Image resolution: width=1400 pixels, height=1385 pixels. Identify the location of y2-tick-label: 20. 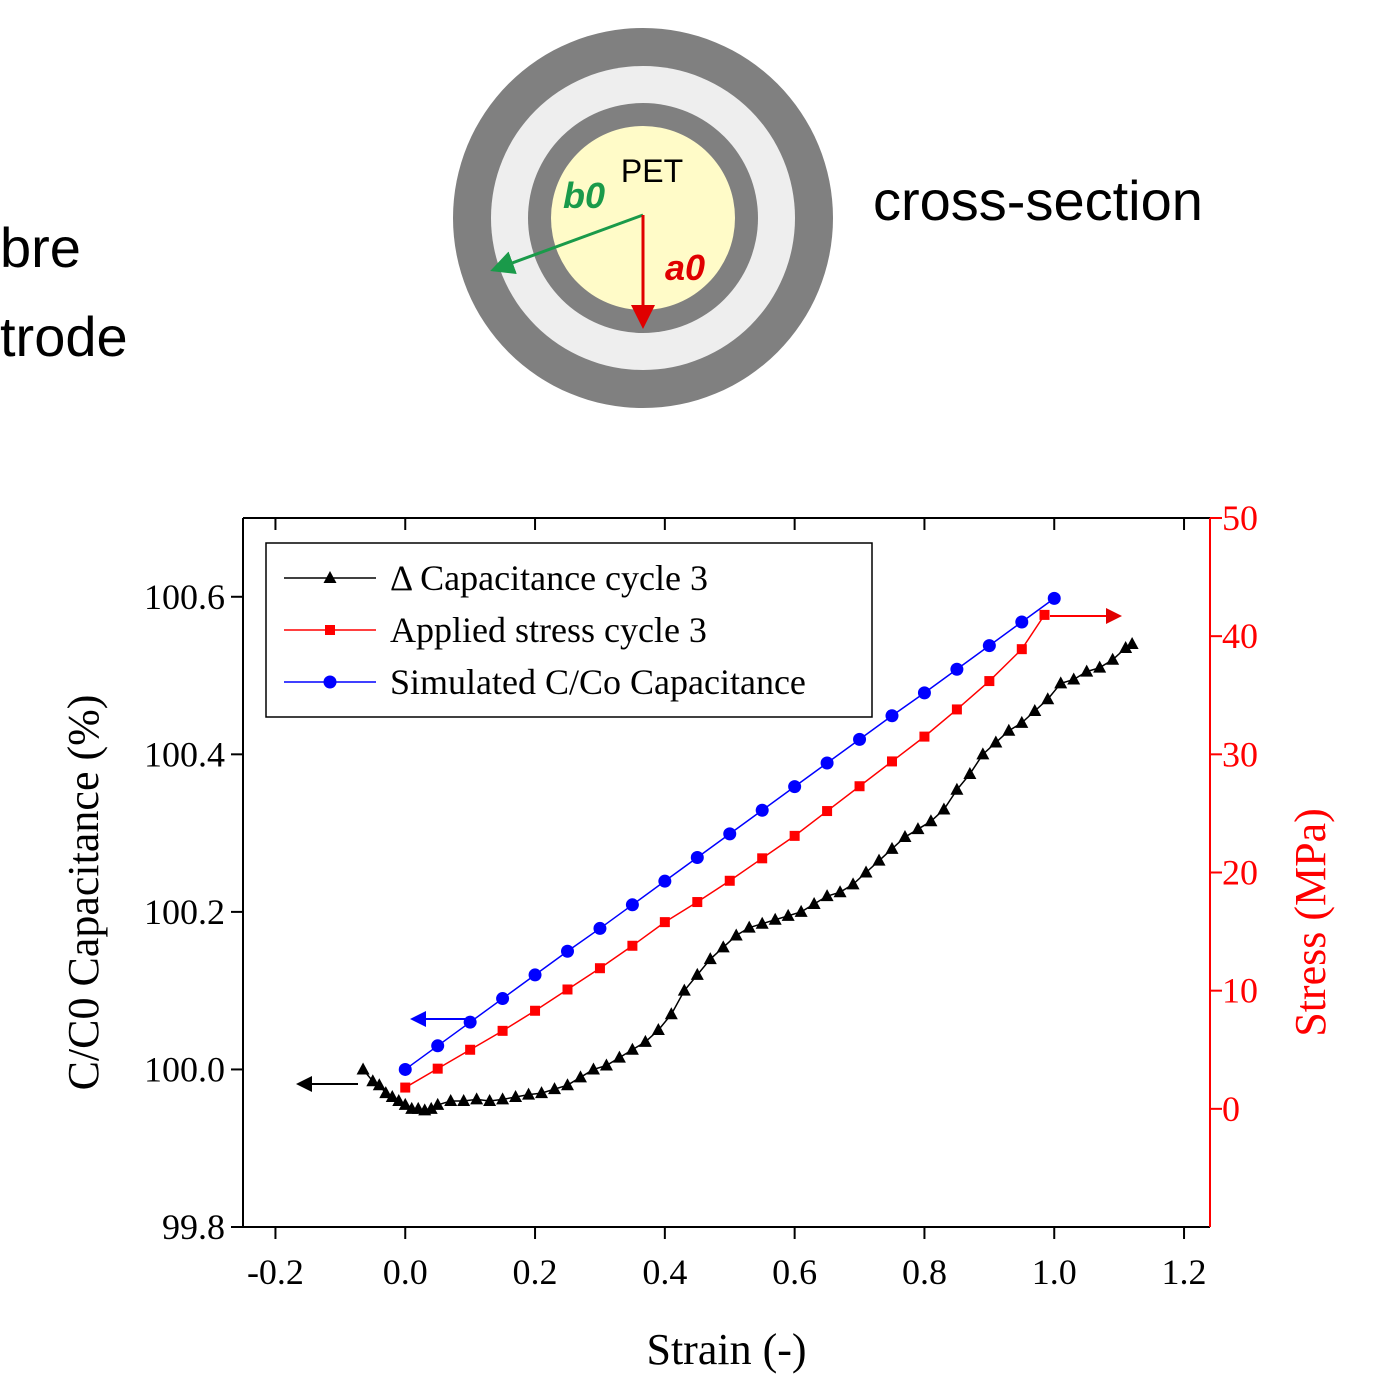
(1240, 873).